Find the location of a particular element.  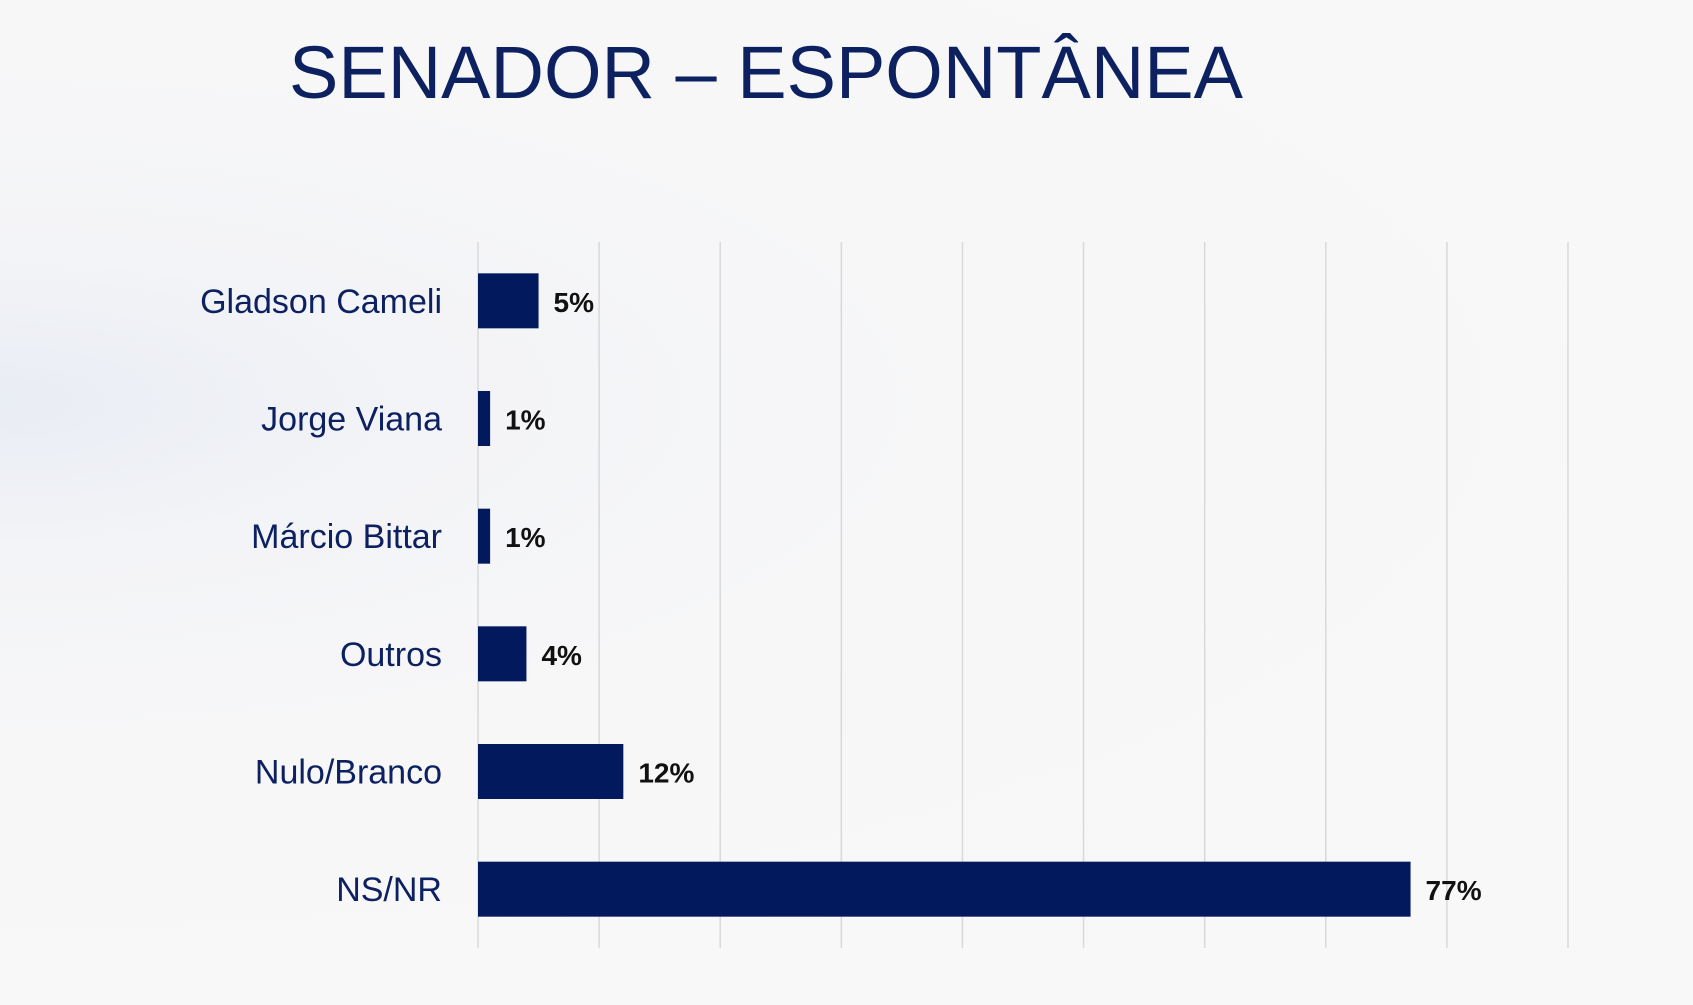

value-label-2: 1% is located at coordinates (525, 537).